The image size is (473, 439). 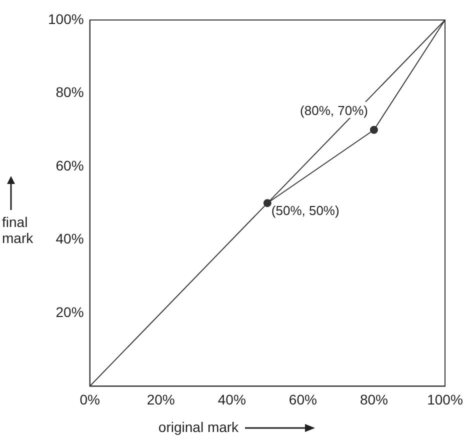 What do you see at coordinates (445, 399) in the screenshot?
I see `x-tick-label: 100%` at bounding box center [445, 399].